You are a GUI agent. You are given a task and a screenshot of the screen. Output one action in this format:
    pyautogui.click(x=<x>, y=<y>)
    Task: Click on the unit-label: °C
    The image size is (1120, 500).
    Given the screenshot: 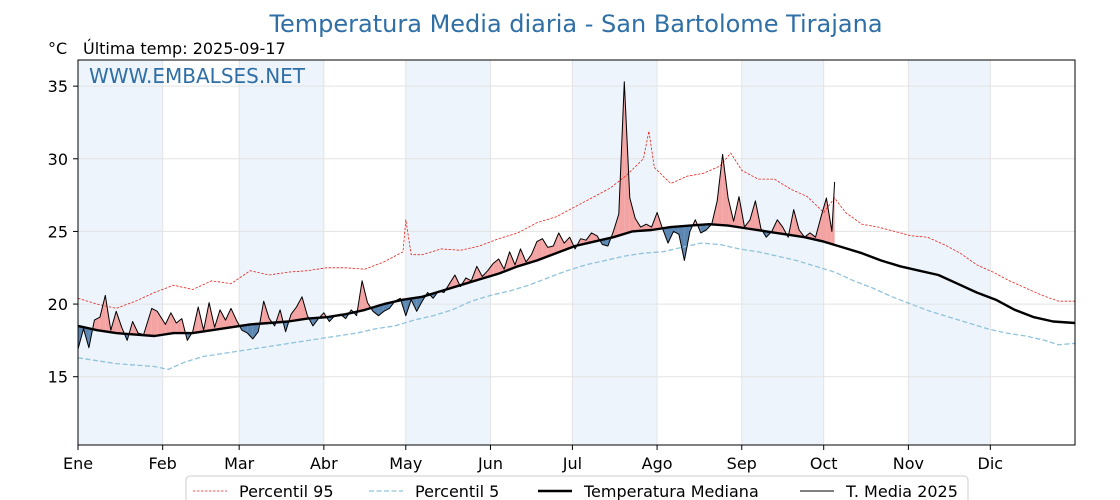 What is the action you would take?
    pyautogui.click(x=57, y=48)
    